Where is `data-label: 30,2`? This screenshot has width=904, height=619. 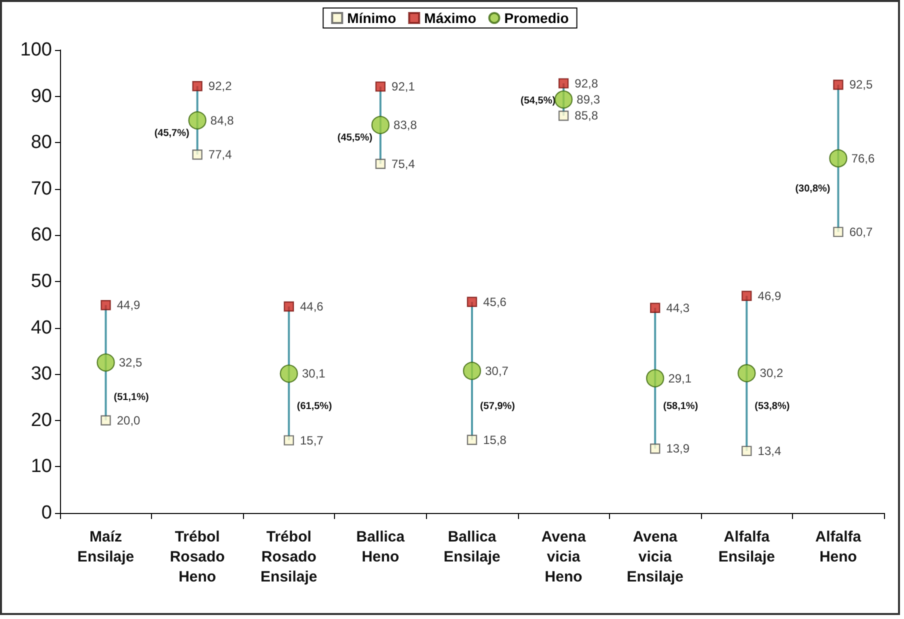 data-label: 30,2 is located at coordinates (772, 373).